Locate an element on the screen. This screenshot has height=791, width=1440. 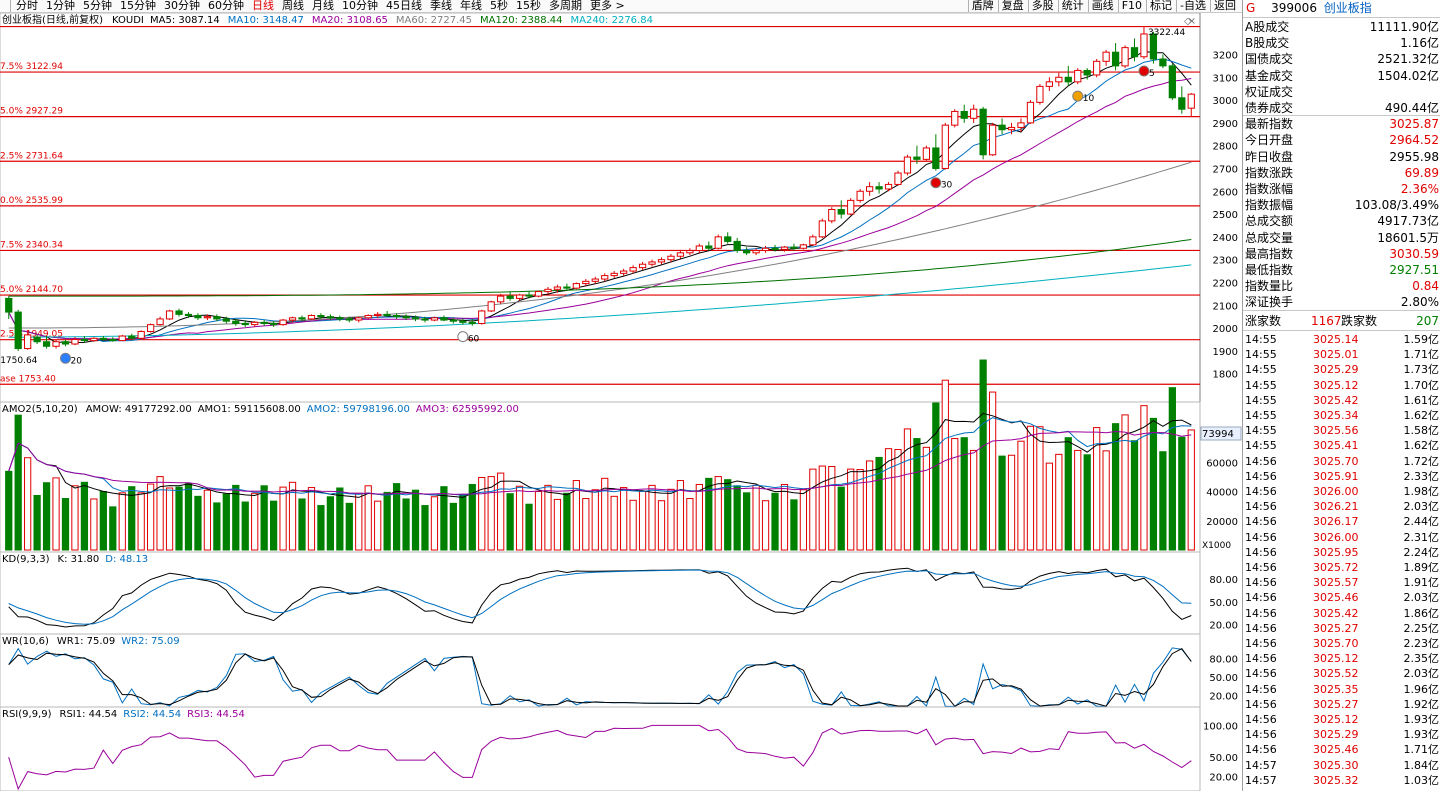
tick-price: 3025.56 is located at coordinates (1336, 431).